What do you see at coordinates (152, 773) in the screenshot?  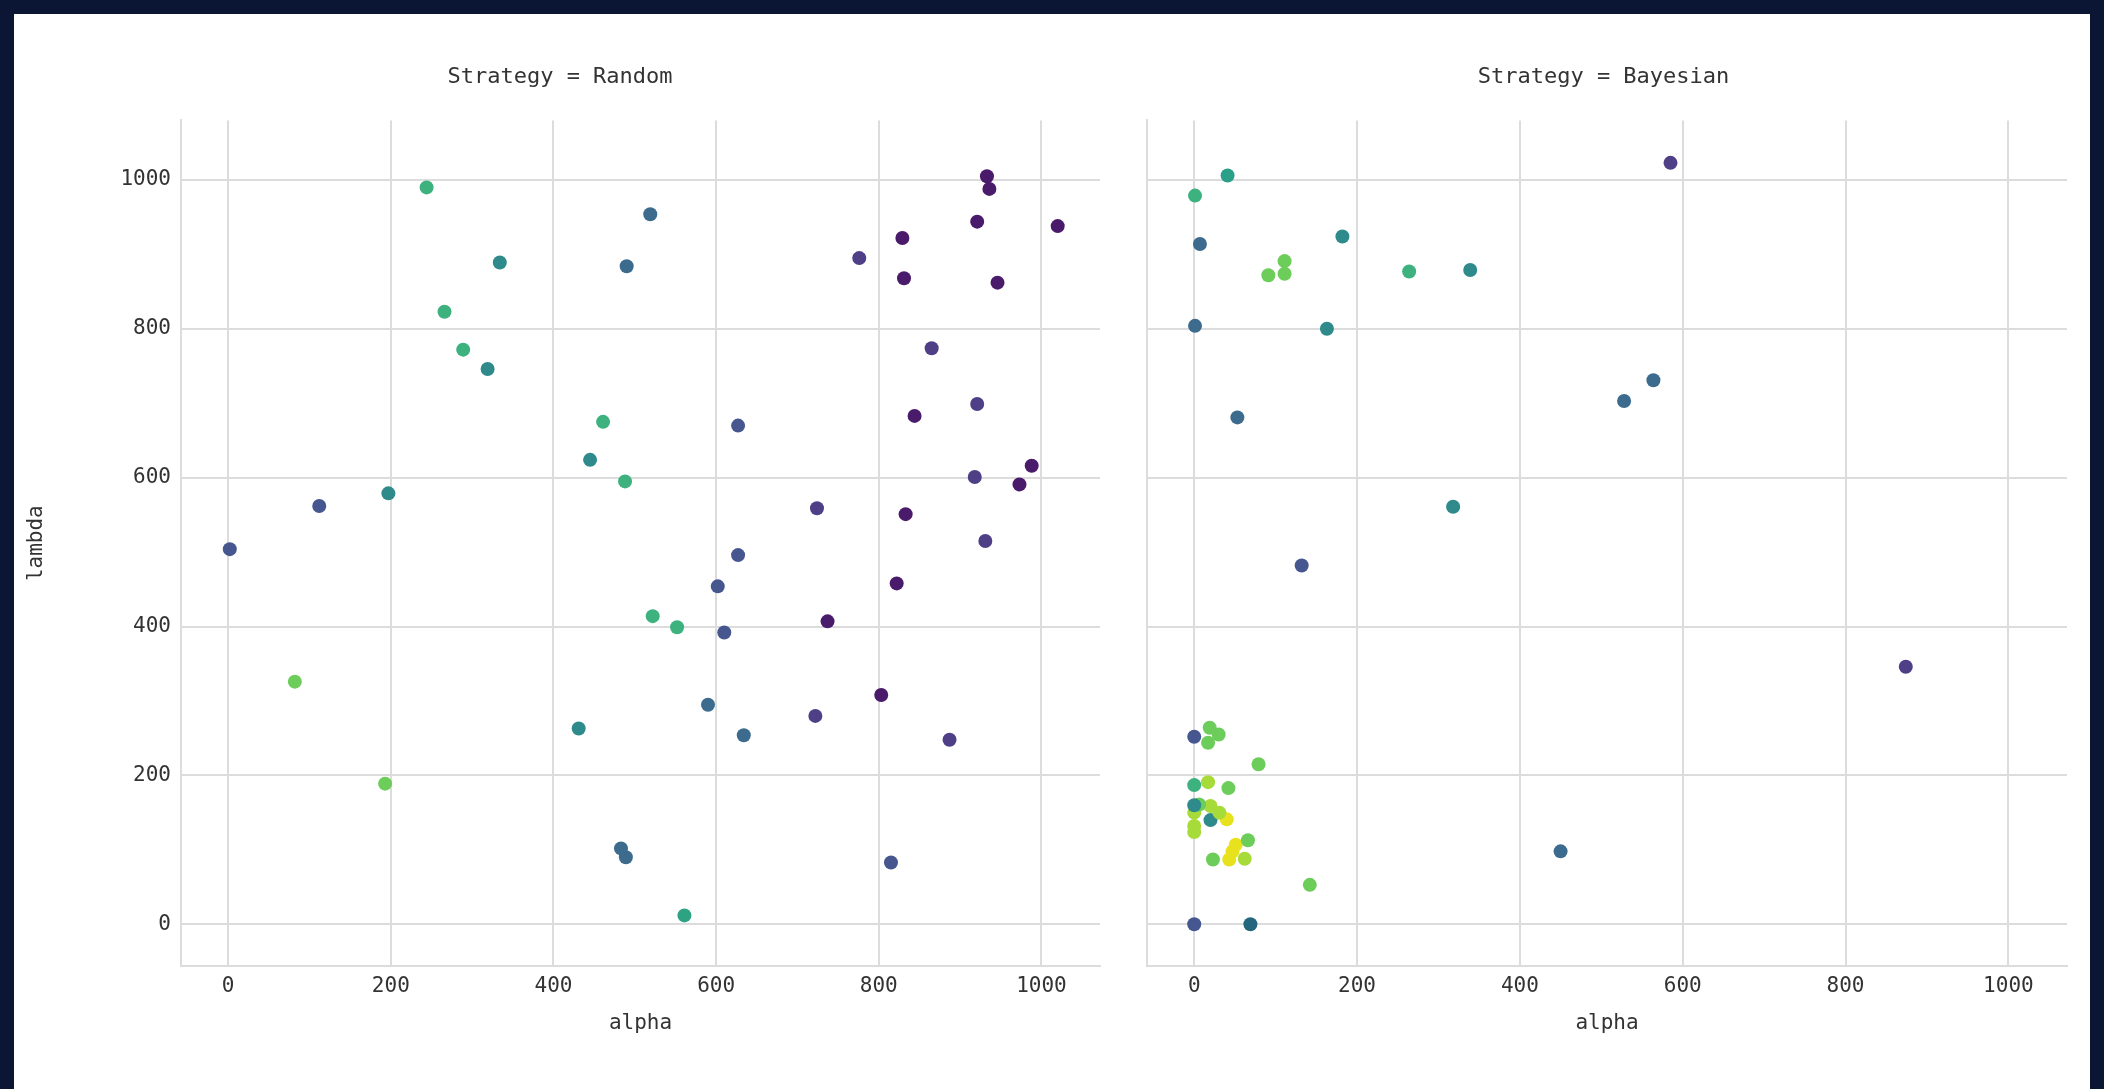 I see `y-tick-label: 200` at bounding box center [152, 773].